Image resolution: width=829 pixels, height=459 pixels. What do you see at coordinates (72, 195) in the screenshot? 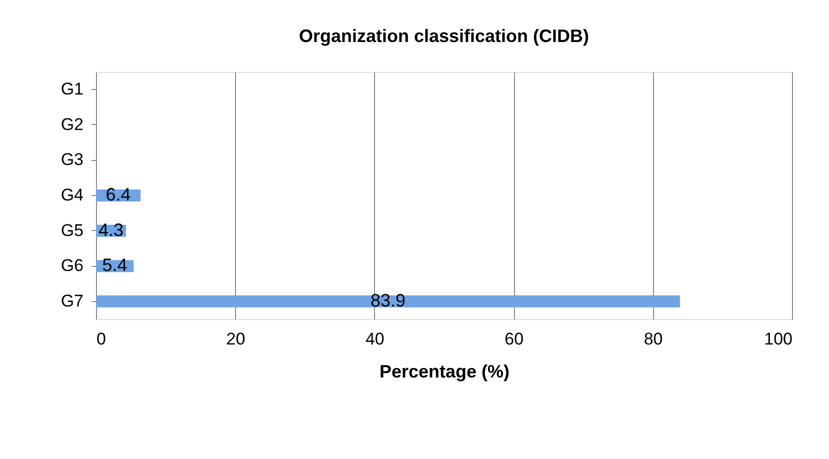
I see `y-tick-label: G4` at bounding box center [72, 195].